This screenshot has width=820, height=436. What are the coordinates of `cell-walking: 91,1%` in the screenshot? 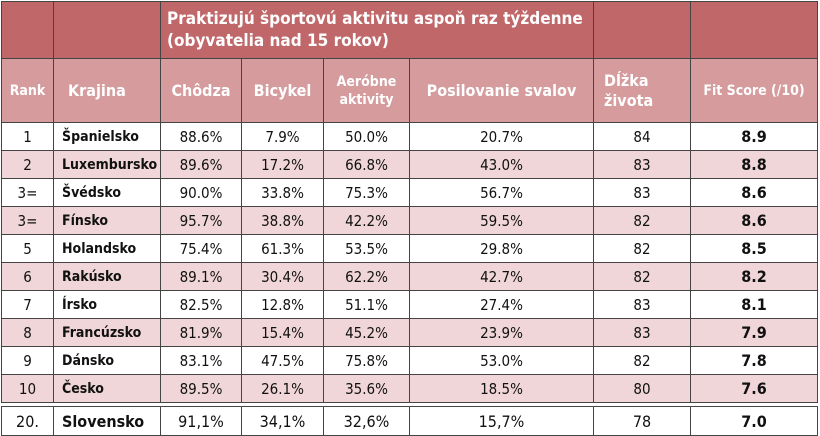 It's located at (201, 421).